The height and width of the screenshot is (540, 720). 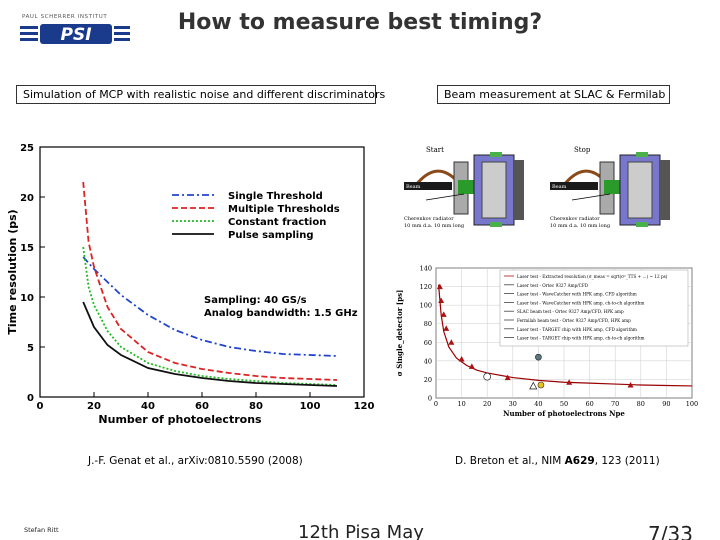 I want to click on right-reference-volume: A629, so click(x=579, y=461).